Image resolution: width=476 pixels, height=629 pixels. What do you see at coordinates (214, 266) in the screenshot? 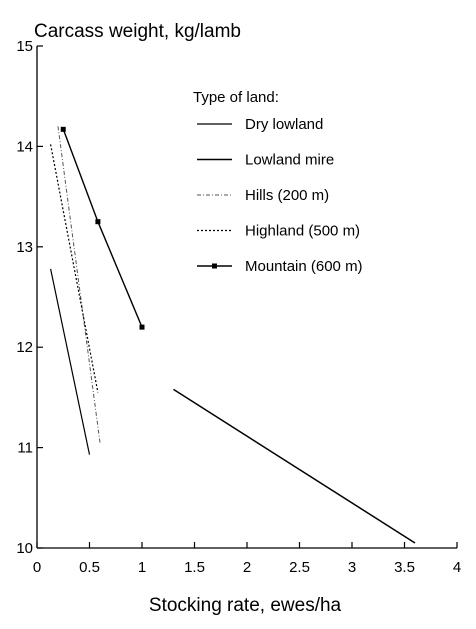
I see `legend-marker` at bounding box center [214, 266].